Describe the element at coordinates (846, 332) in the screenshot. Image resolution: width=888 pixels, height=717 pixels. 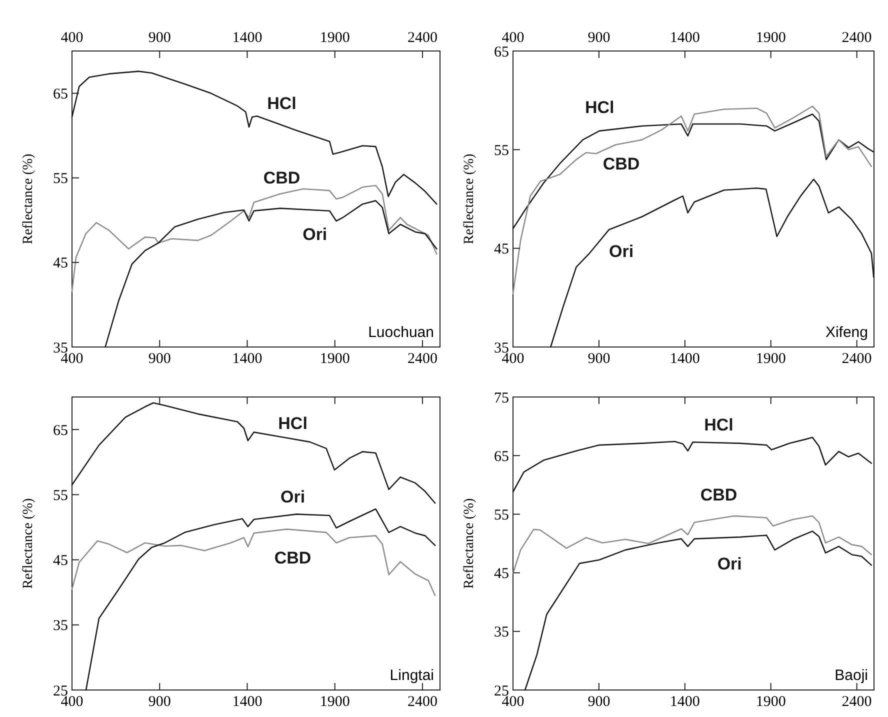
I see `text: Xifeng` at that location.